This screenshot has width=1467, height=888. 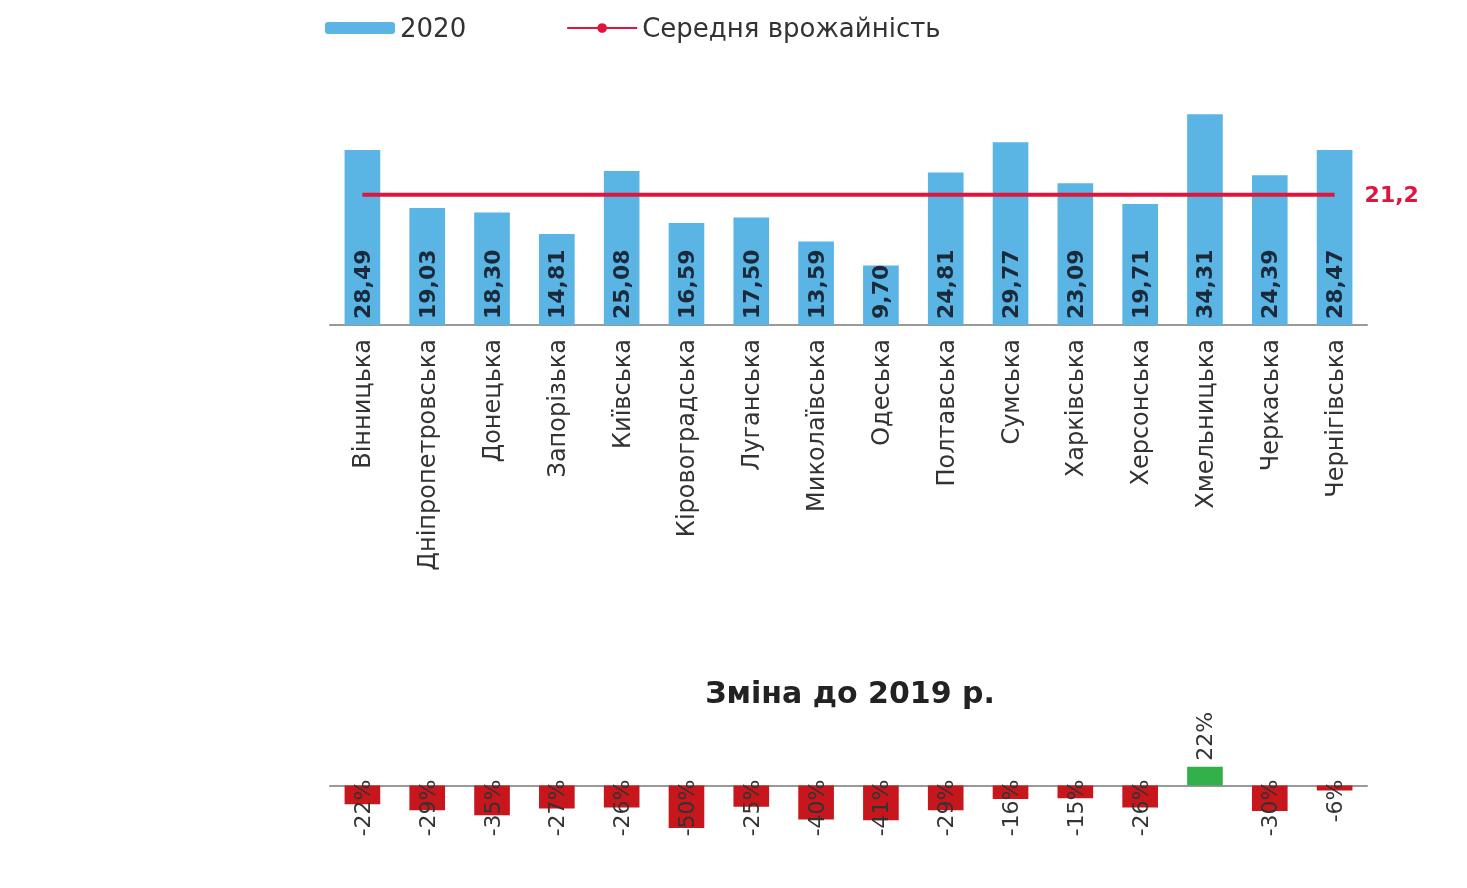 I want to click on data-label: -40%, so click(x=816, y=808).